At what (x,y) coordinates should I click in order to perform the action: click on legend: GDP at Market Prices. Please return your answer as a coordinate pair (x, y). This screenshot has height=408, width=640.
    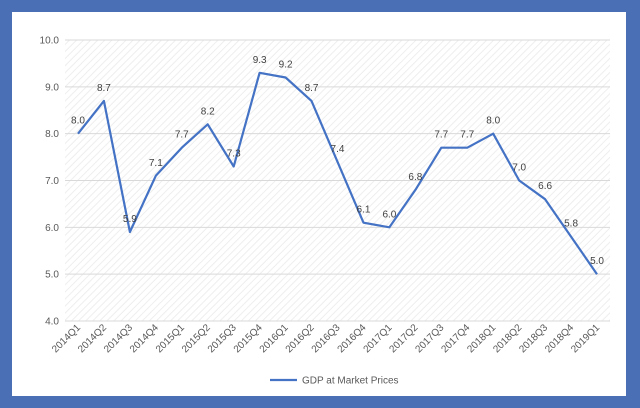
    Looking at the image, I should click on (334, 381).